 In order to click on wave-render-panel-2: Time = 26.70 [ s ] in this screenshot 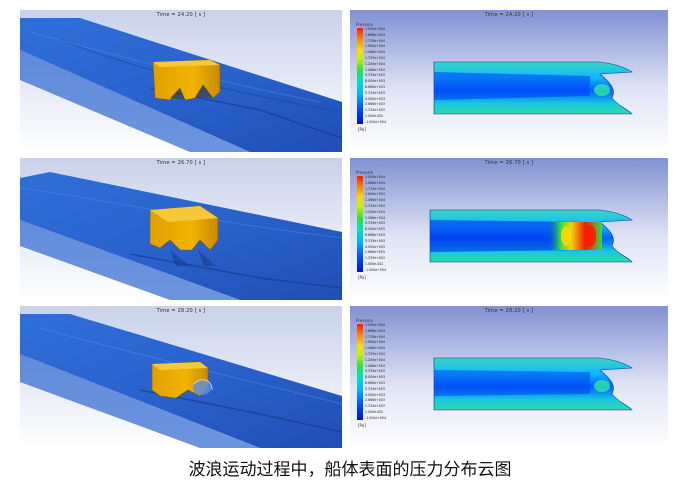, I will do `click(181, 229)`.